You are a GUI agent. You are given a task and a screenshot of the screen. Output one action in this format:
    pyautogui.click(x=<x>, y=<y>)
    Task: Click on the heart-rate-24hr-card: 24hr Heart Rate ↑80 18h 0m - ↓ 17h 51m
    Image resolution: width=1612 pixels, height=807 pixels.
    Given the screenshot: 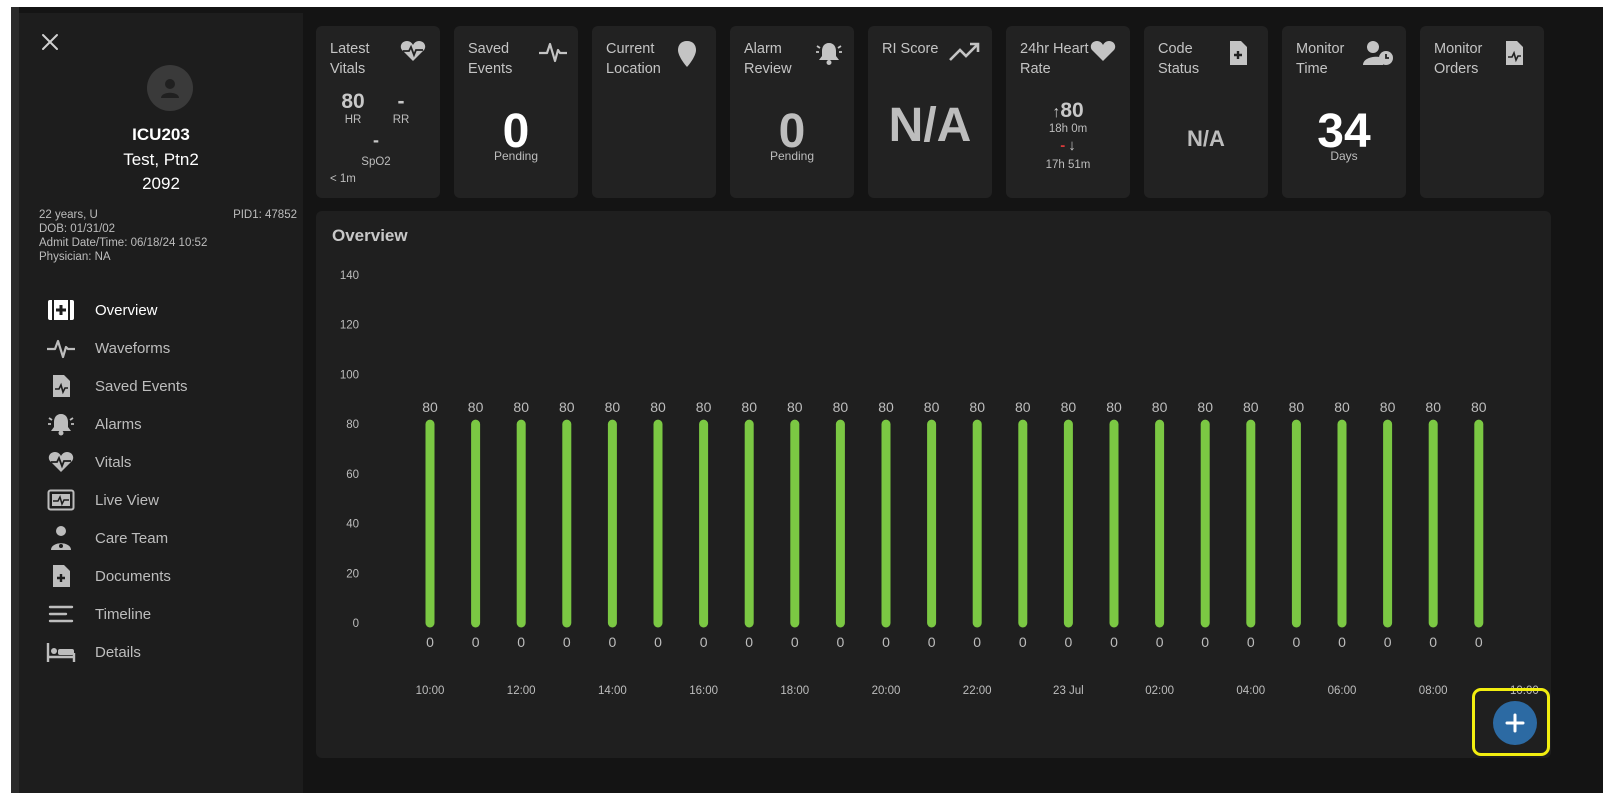 What is the action you would take?
    pyautogui.click(x=1068, y=112)
    